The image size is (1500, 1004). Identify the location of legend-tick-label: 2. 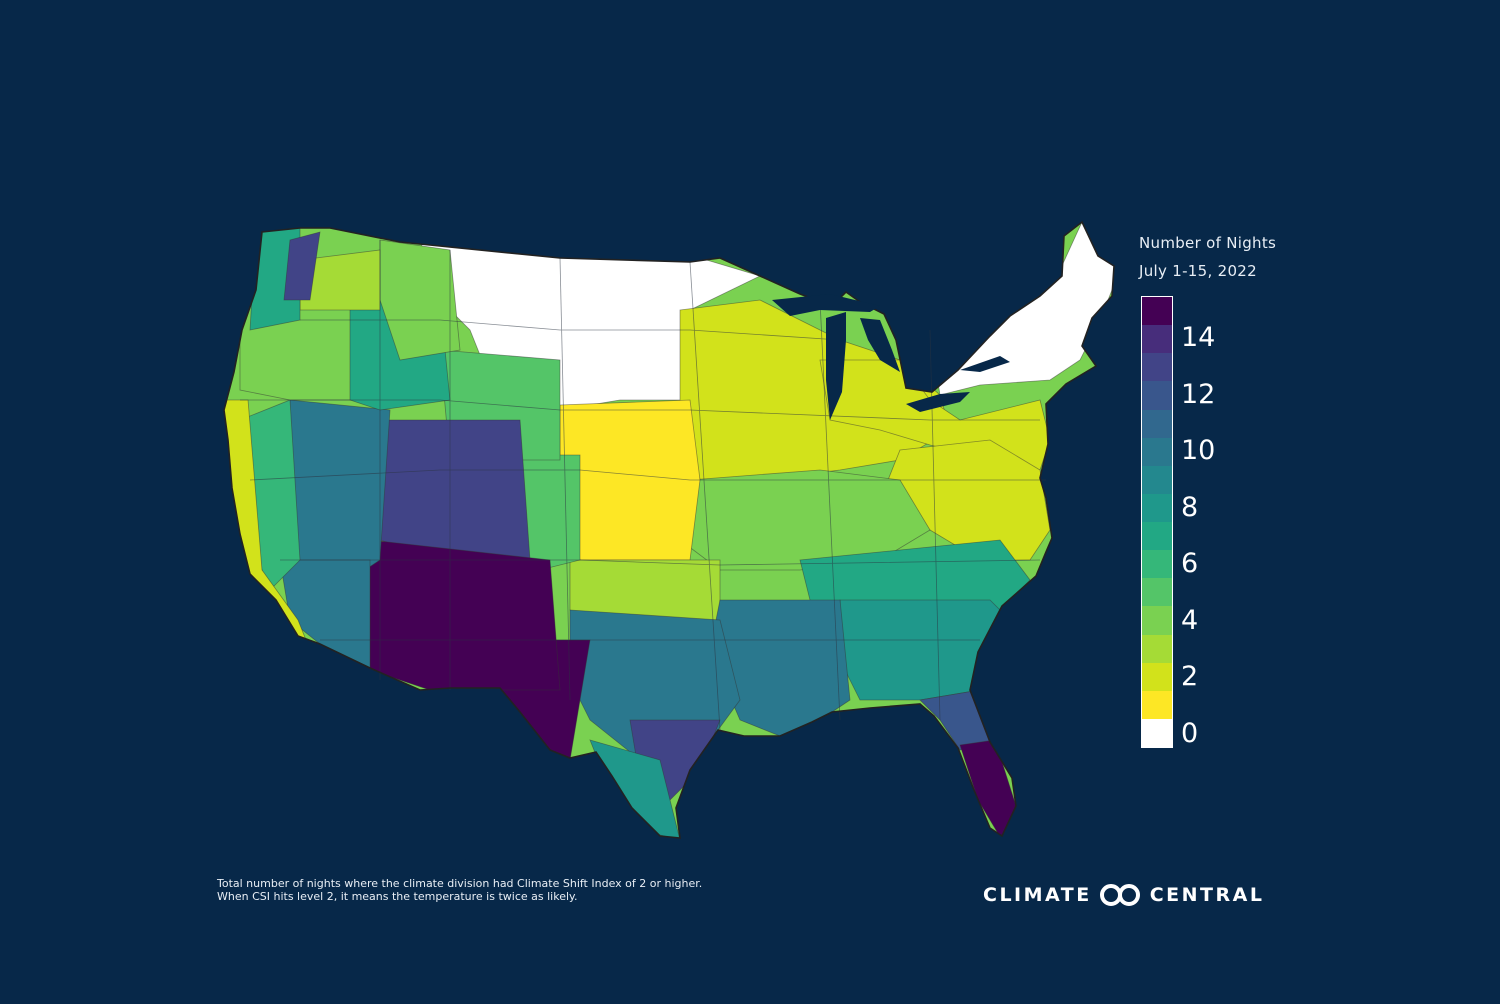
(1190, 677).